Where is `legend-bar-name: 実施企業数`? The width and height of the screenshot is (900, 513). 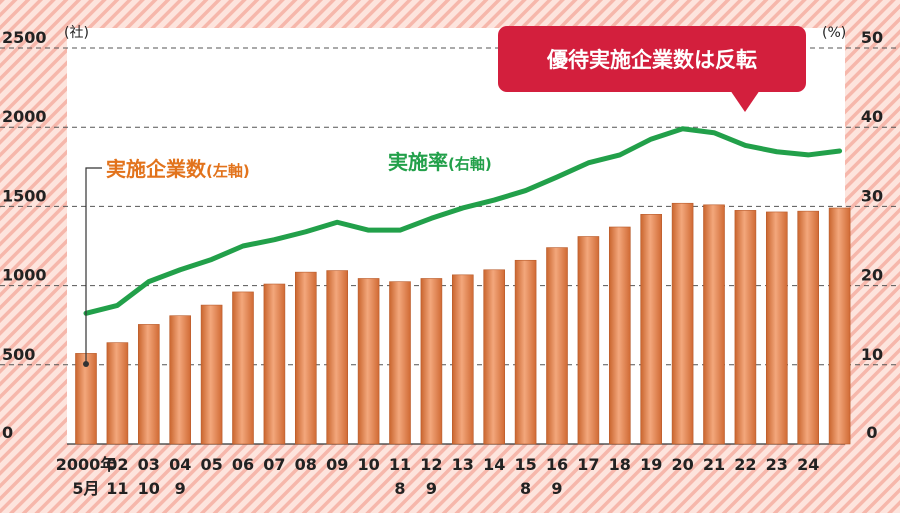 legend-bar-name: 実施企業数 is located at coordinates (156, 169).